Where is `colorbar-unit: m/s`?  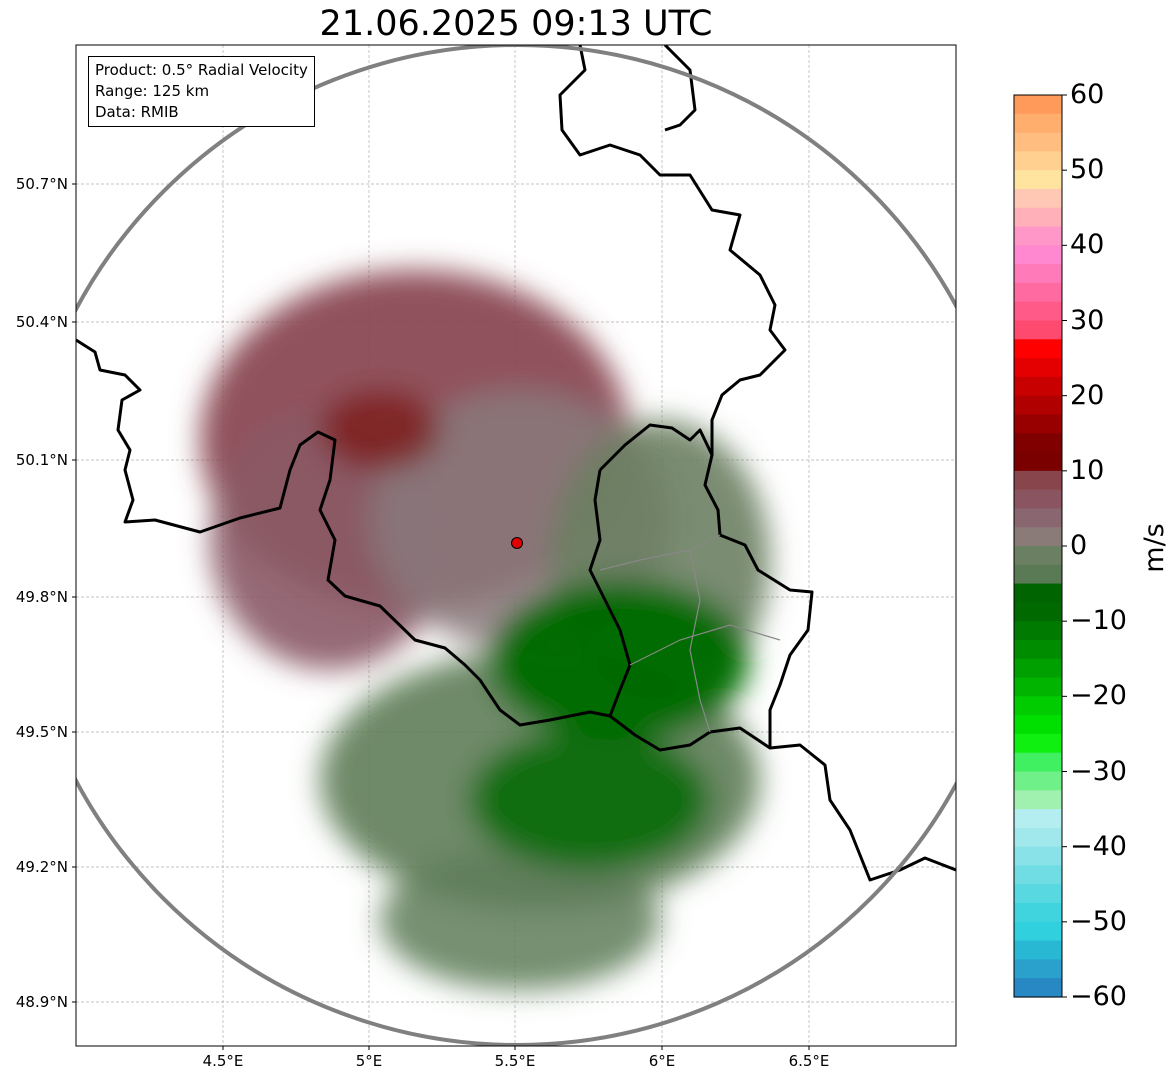
colorbar-unit: m/s is located at coordinates (1155, 548).